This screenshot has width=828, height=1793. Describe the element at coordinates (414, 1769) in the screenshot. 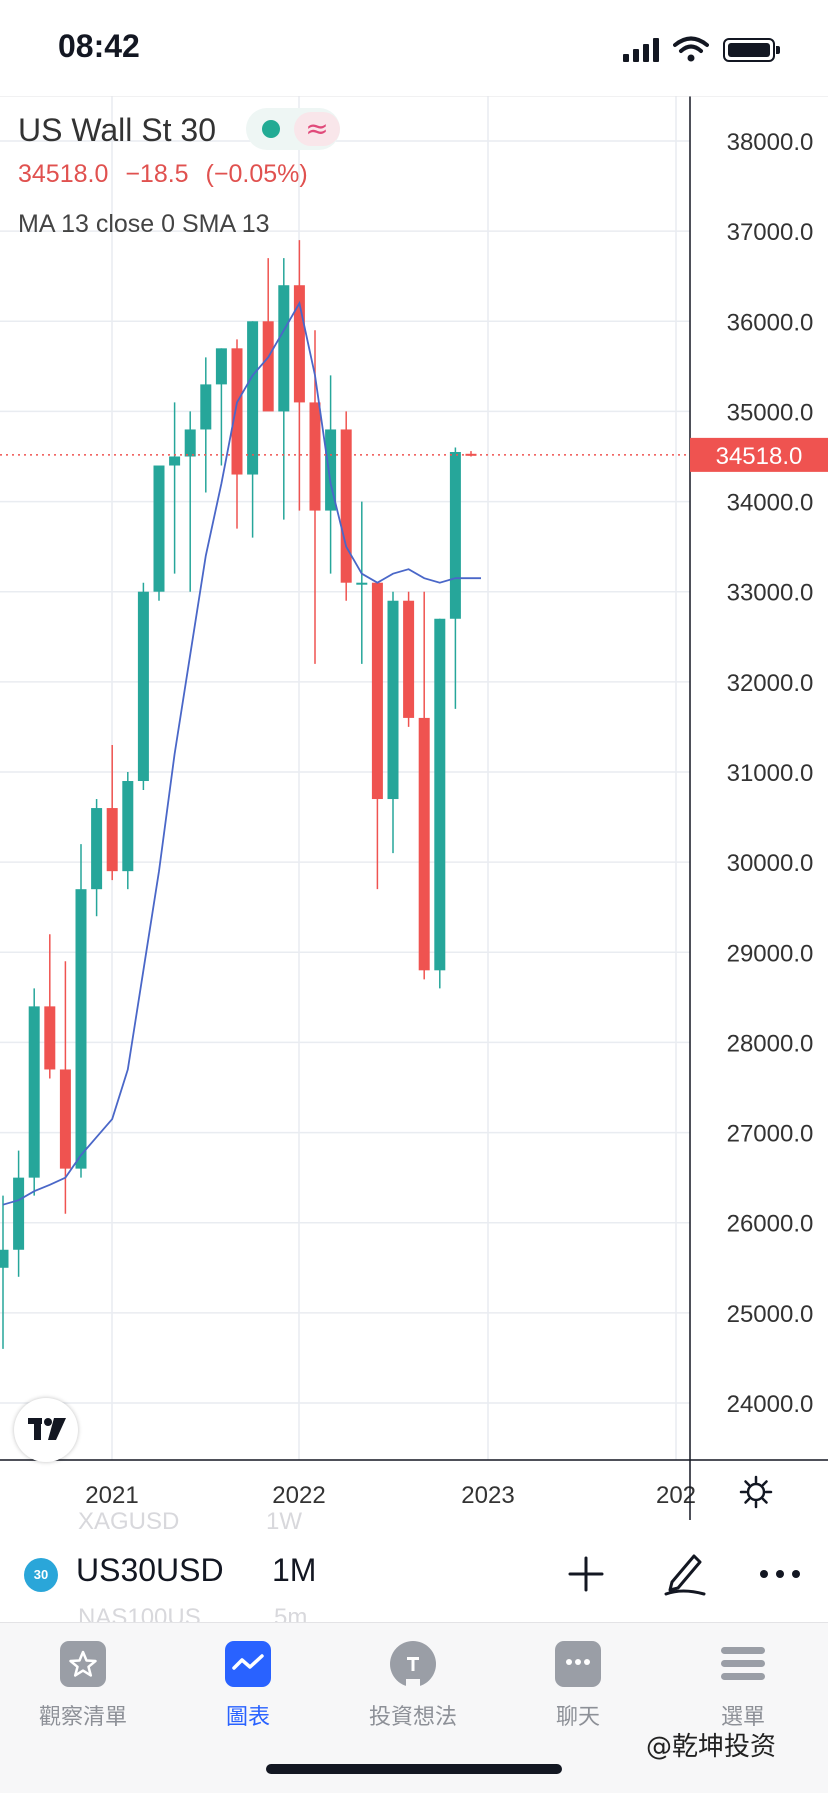

I see `home-indicator` at that location.